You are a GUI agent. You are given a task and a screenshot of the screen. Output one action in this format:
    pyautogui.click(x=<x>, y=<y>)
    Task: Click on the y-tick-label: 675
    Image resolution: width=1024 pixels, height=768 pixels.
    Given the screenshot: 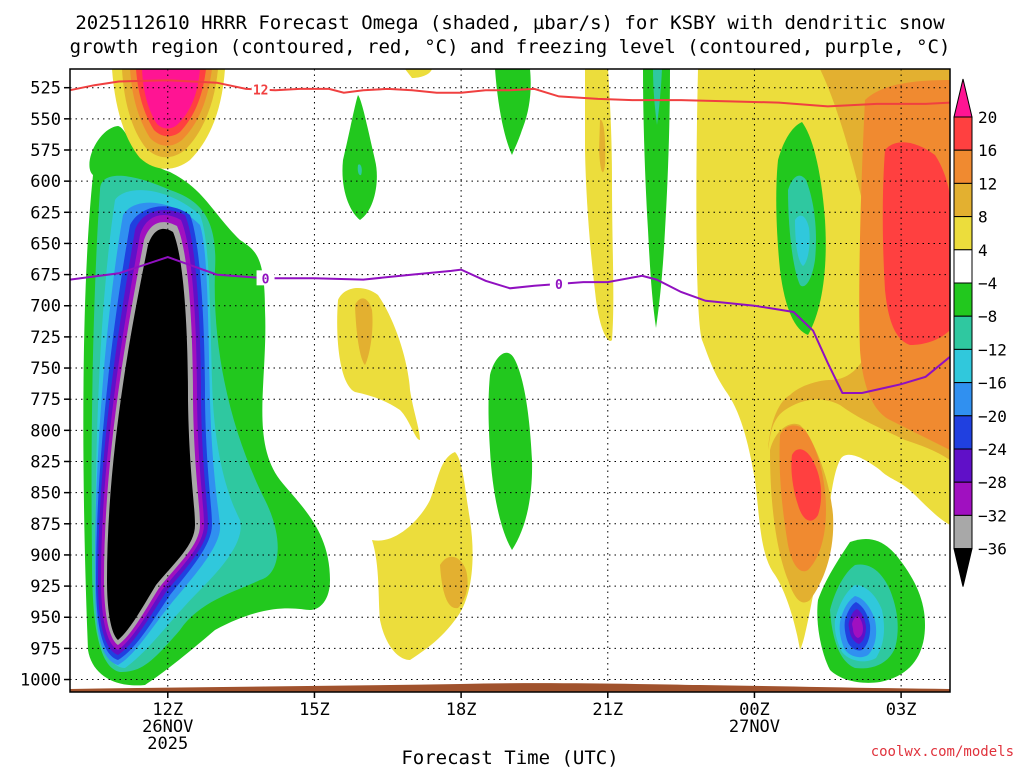 What is the action you would take?
    pyautogui.click(x=45, y=276)
    